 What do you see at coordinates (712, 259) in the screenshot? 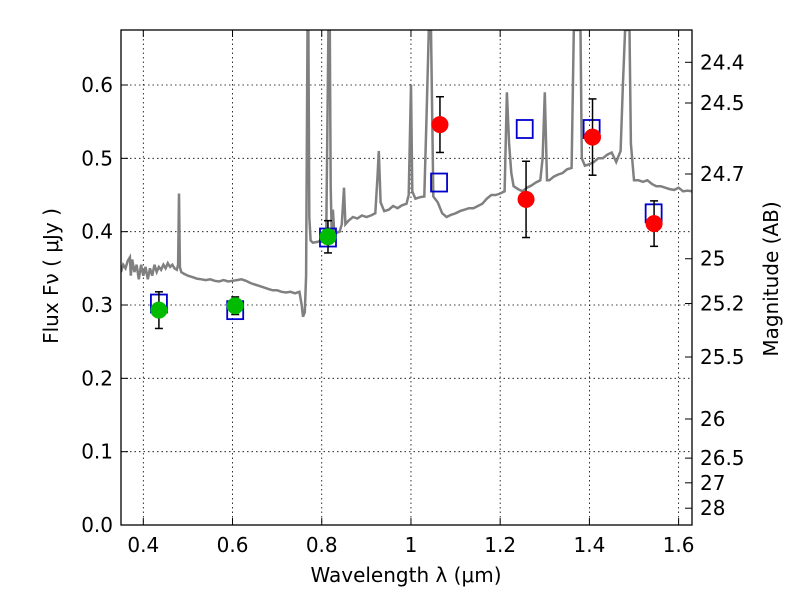
I see `y2-tick-label: 25` at bounding box center [712, 259].